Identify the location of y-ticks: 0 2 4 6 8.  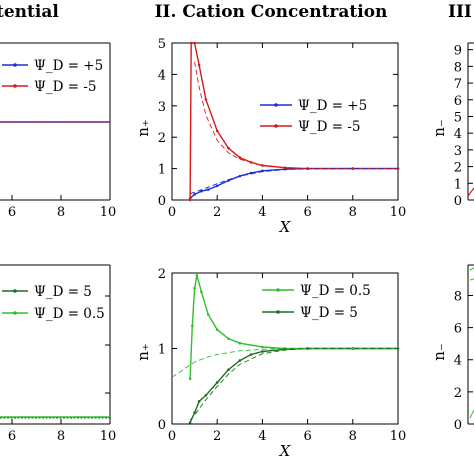
(463, 361).